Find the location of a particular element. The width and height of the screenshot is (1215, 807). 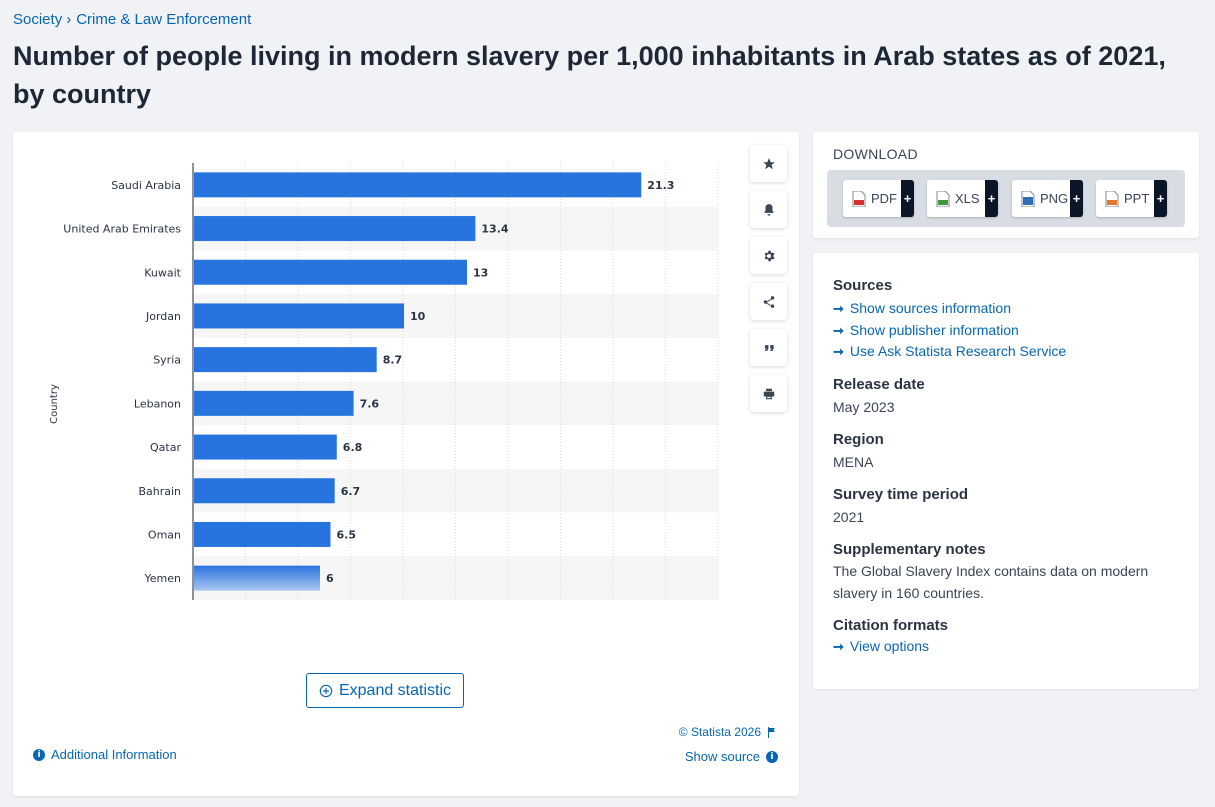

bar-jordan is located at coordinates (299, 316).